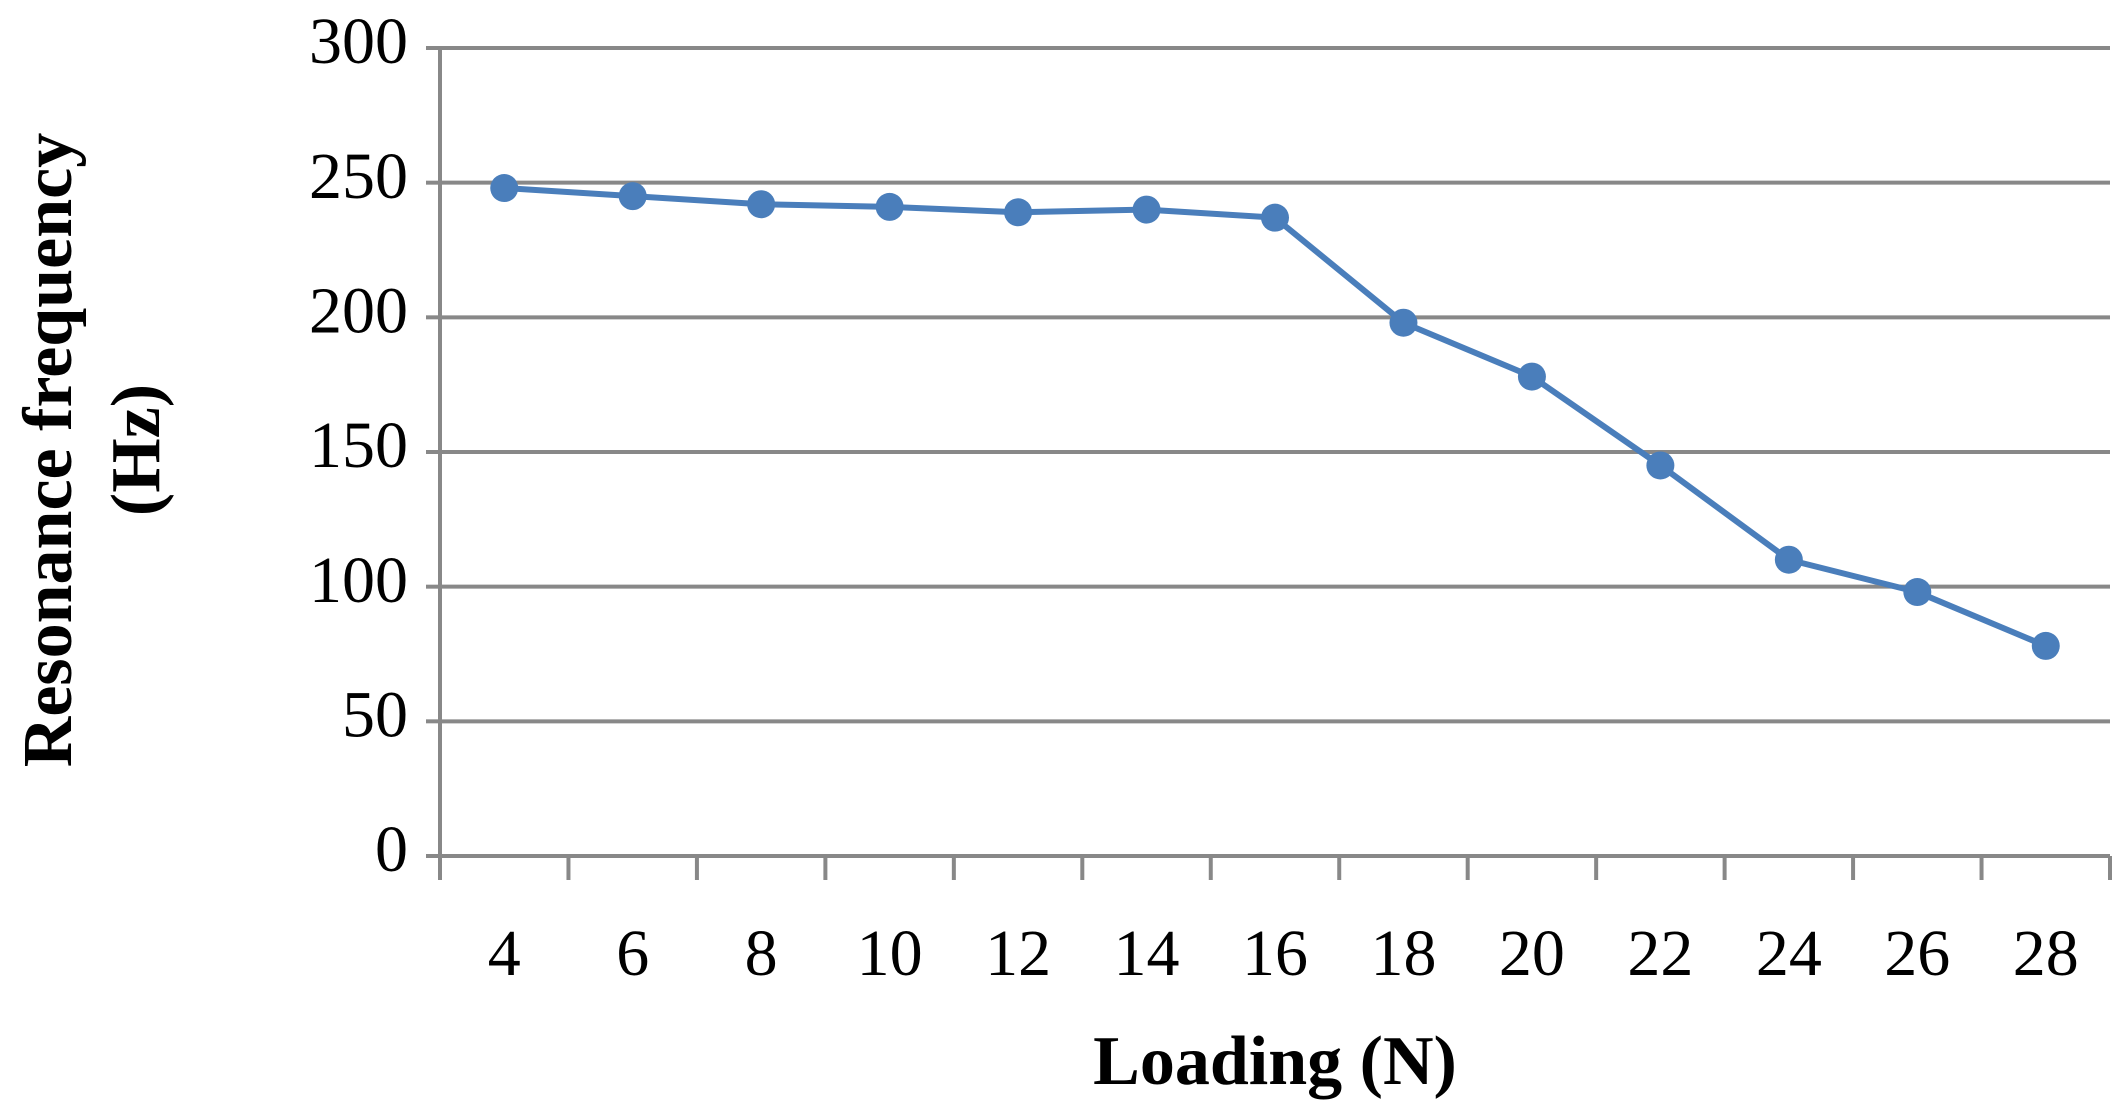 The width and height of the screenshot is (2125, 1120). Describe the element at coordinates (2046, 953) in the screenshot. I see `x-tick-label: 28` at that location.